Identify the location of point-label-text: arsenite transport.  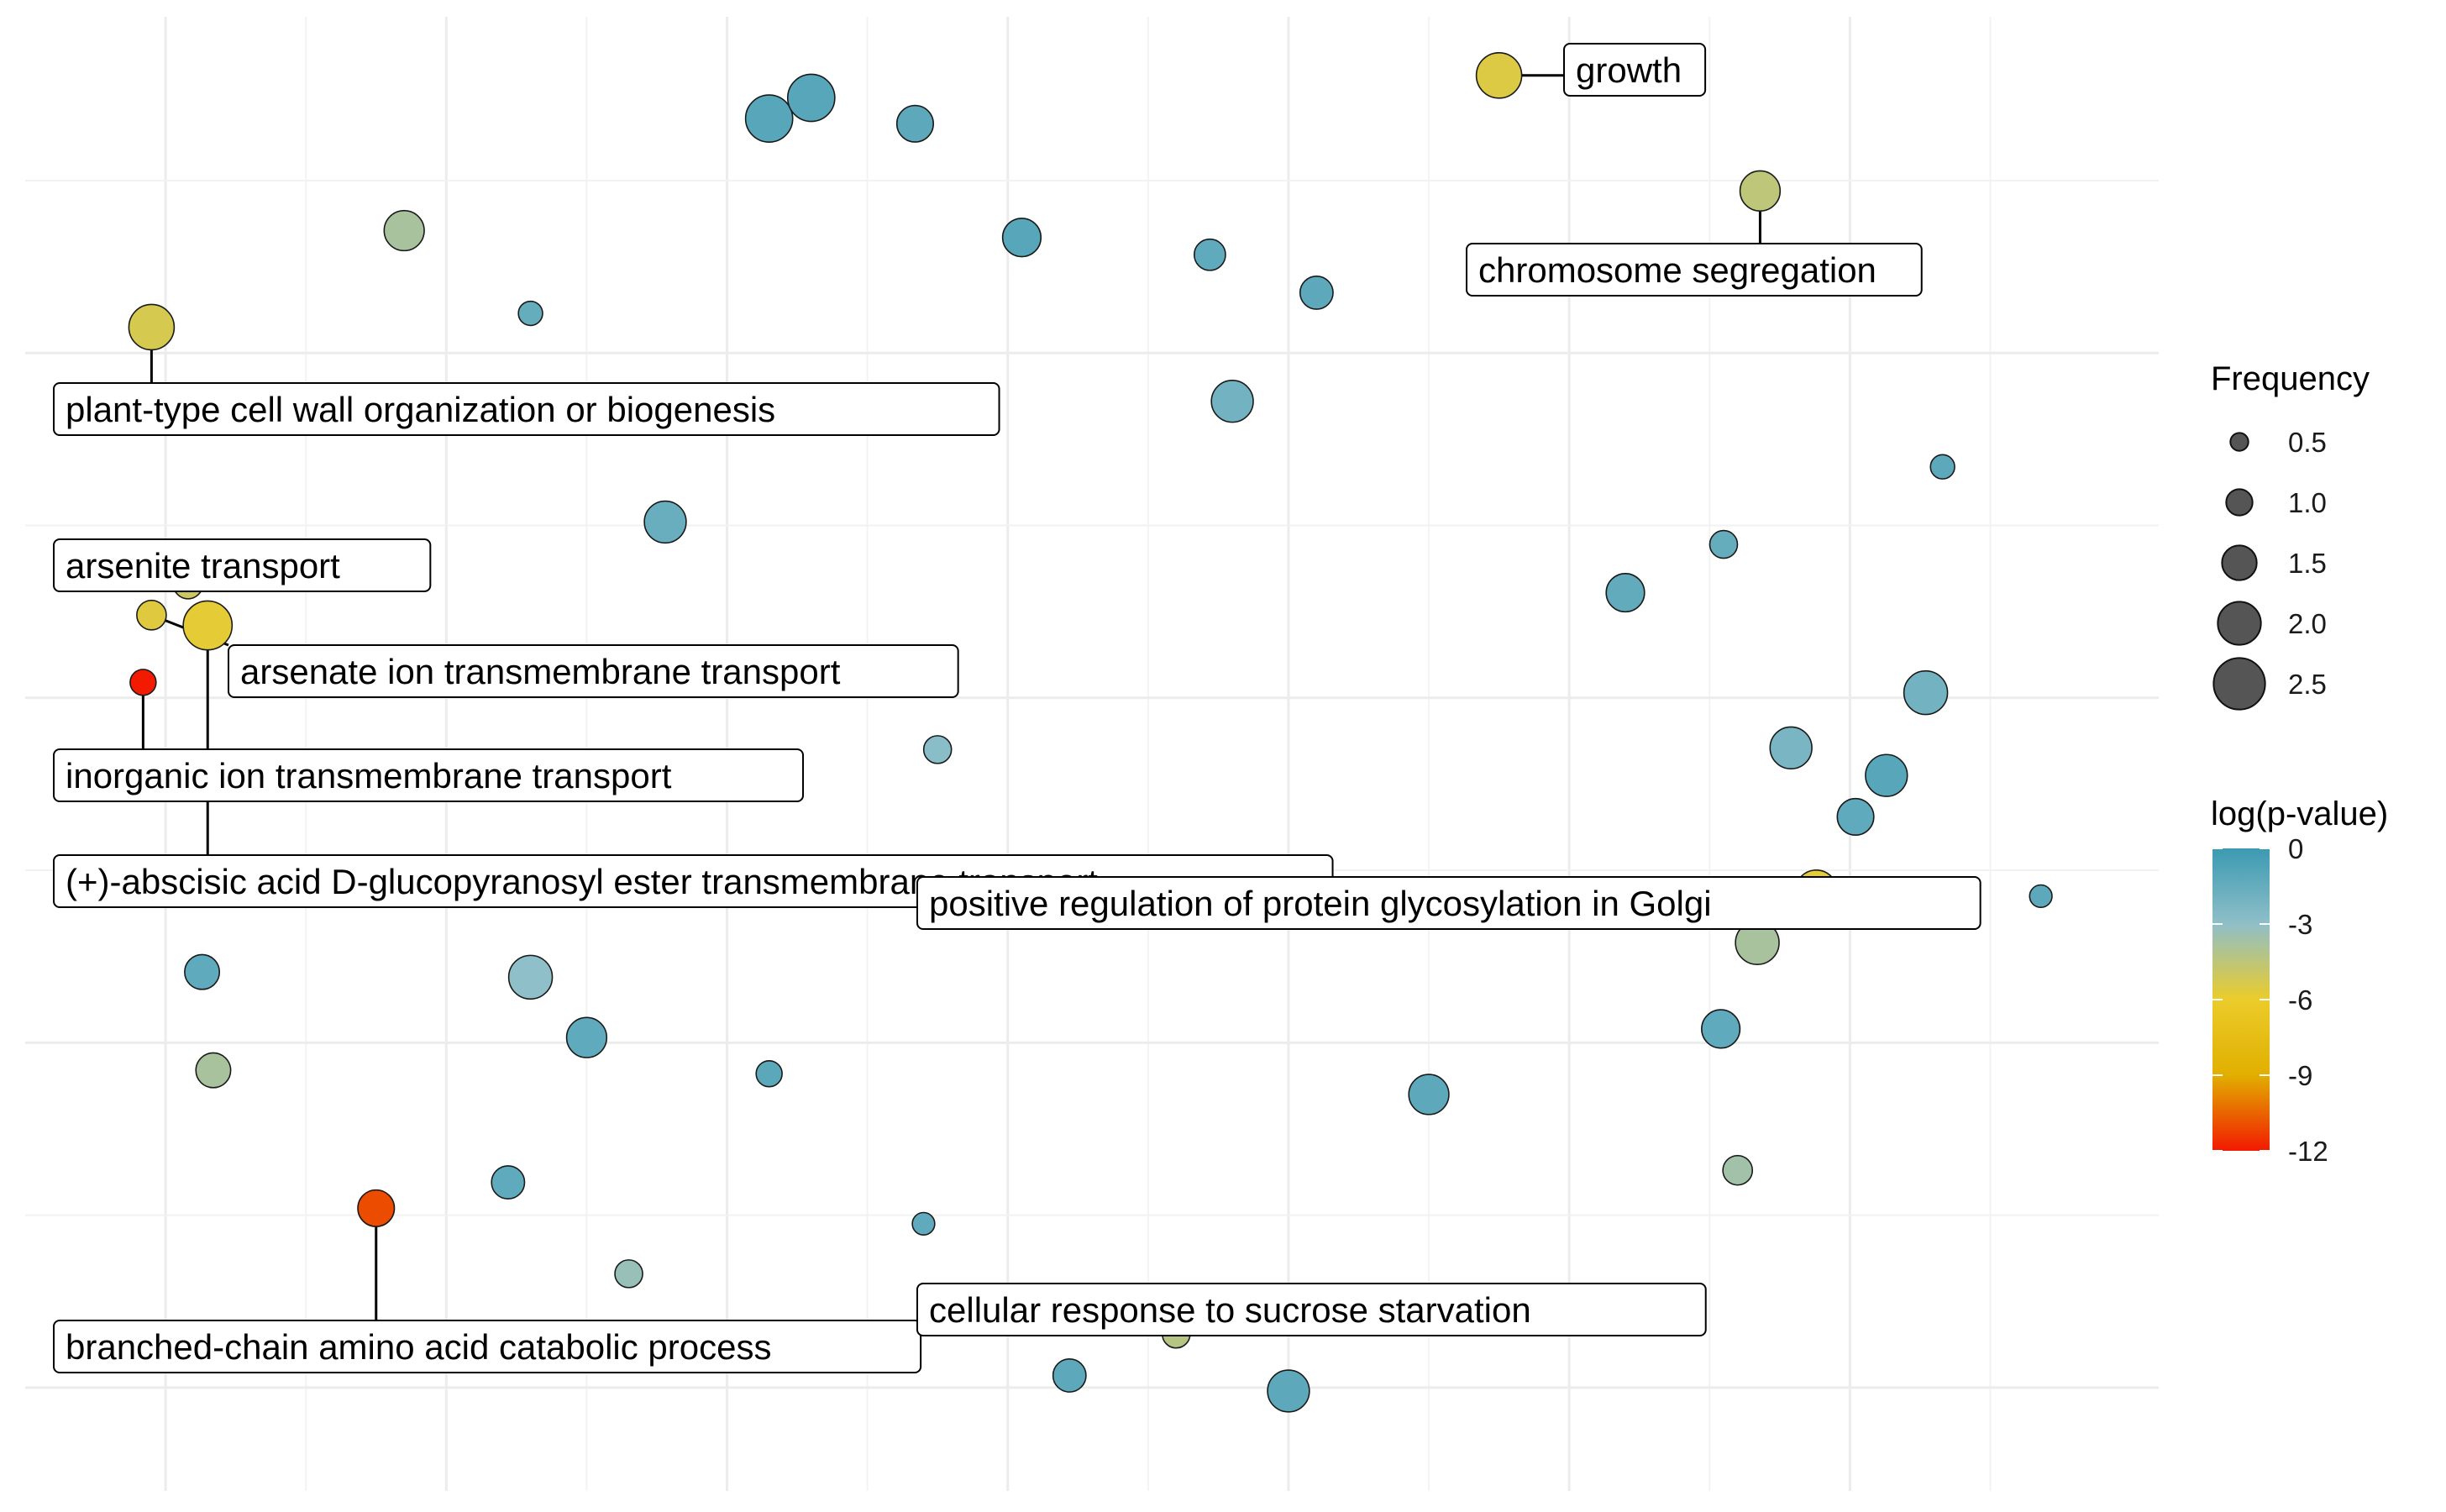
(203, 565).